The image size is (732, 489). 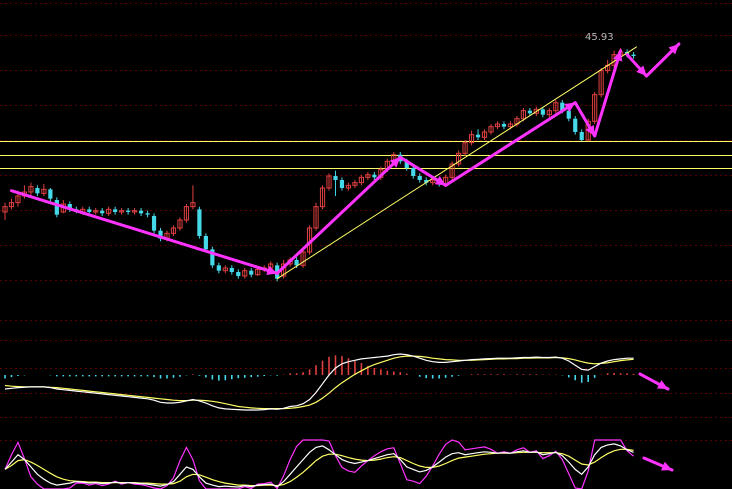 What do you see at coordinates (662, 384) in the screenshot?
I see `macd-arrow-head` at bounding box center [662, 384].